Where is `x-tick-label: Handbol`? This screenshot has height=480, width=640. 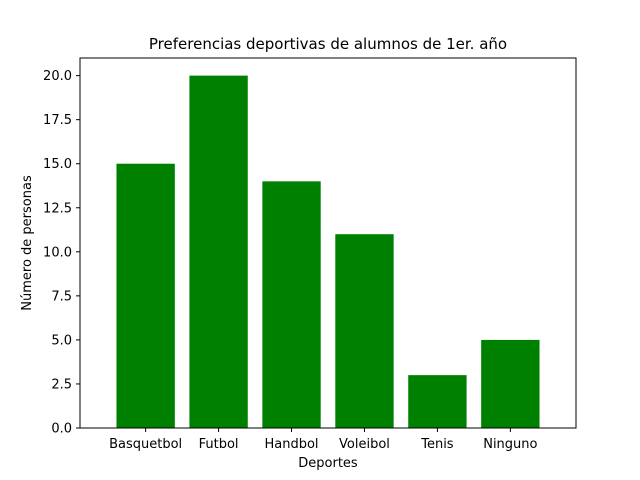 x-tick-label: Handbol is located at coordinates (291, 444).